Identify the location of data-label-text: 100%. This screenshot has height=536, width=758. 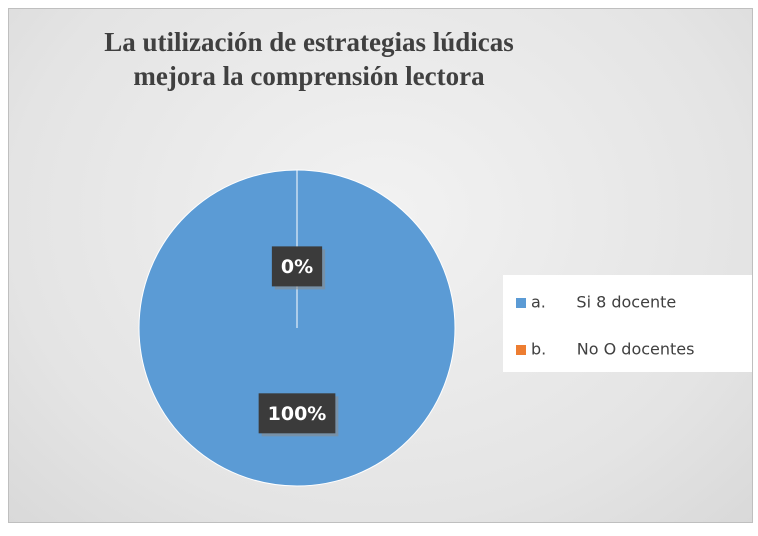
(297, 414).